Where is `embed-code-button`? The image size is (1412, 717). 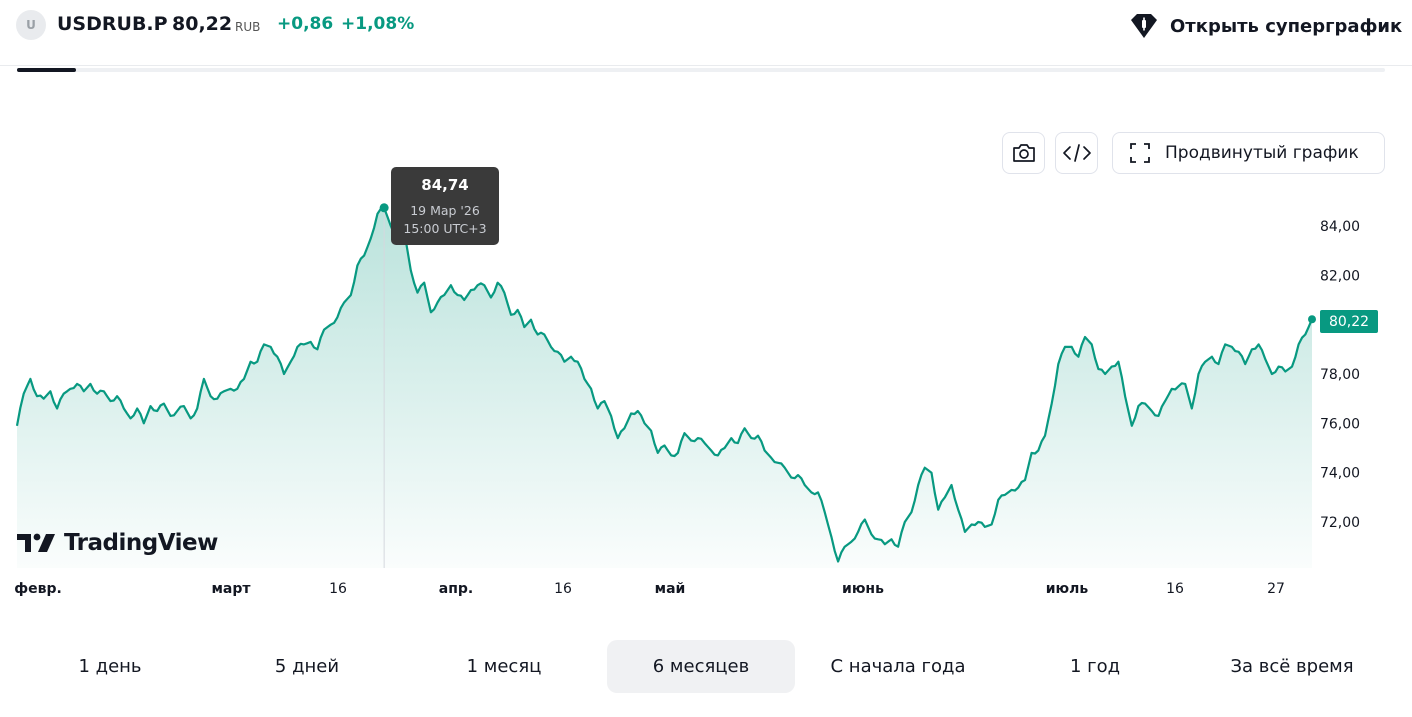 embed-code-button is located at coordinates (1076, 153).